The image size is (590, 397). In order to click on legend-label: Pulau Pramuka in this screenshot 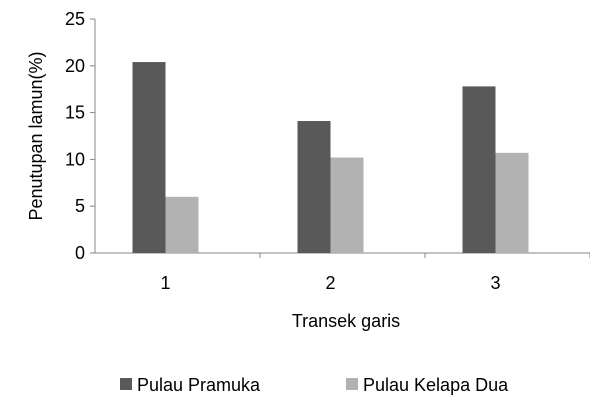, I will do `click(199, 385)`.